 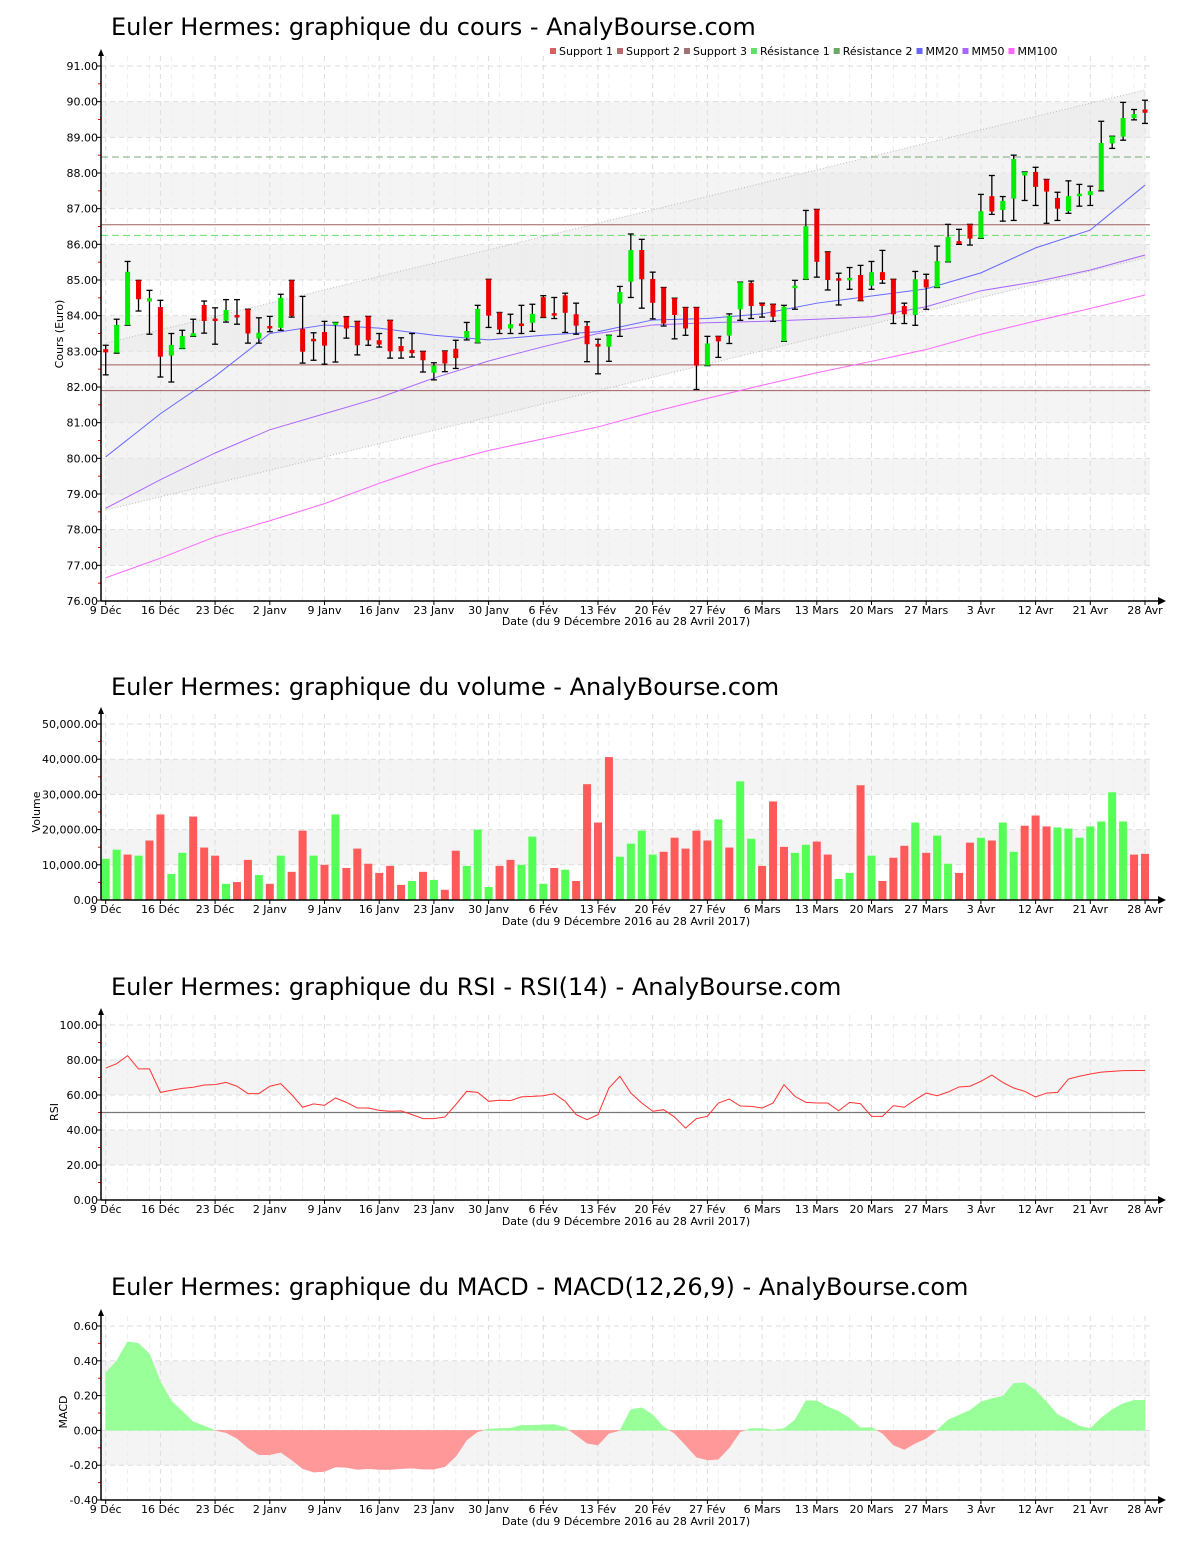 I want to click on legend-label: MM20, so click(x=942, y=51).